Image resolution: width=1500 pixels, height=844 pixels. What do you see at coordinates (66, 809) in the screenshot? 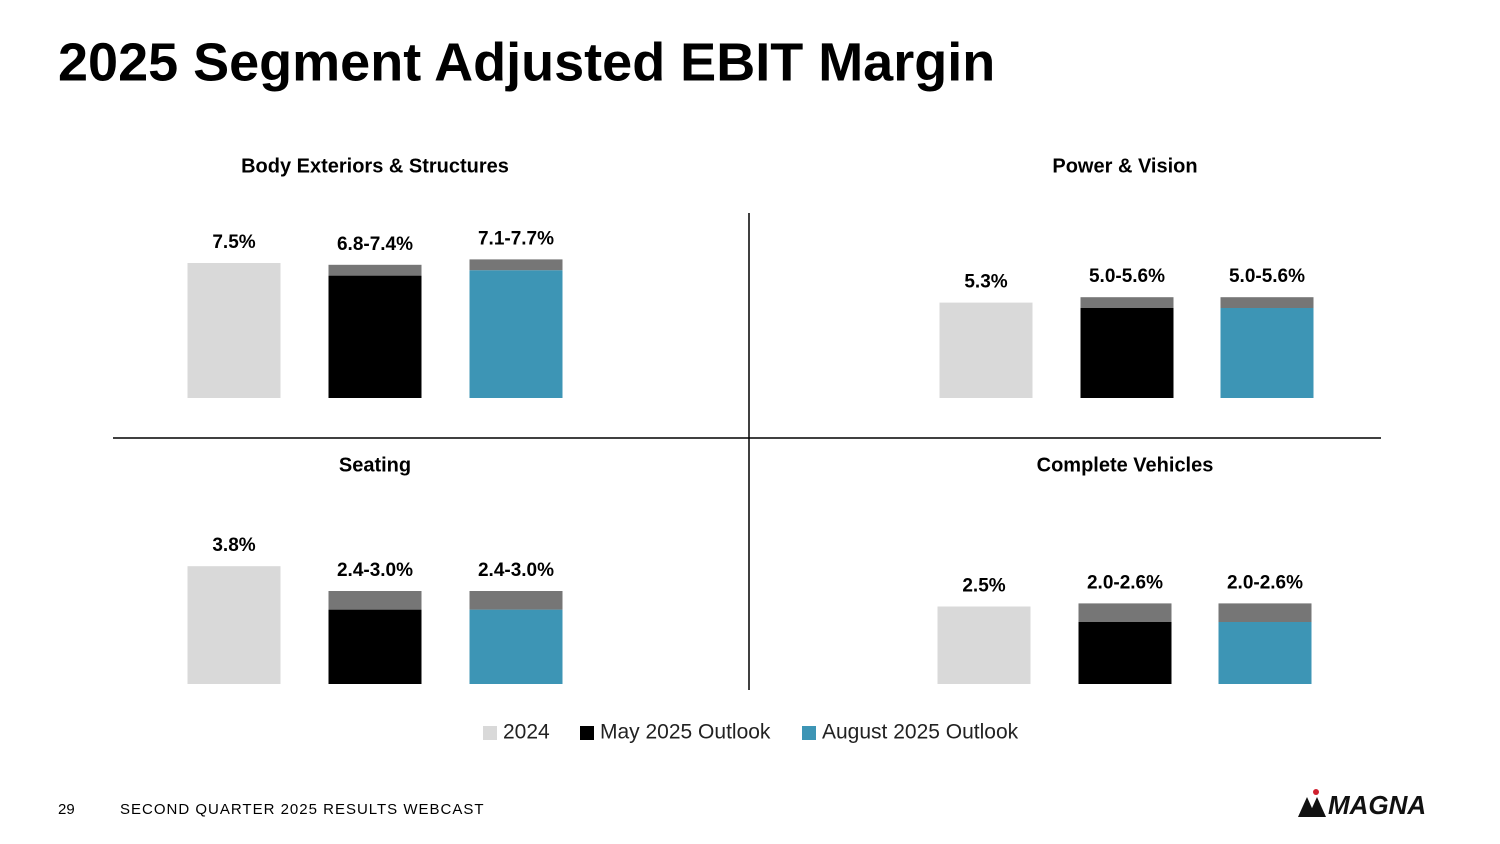
I see `page-number: 29` at bounding box center [66, 809].